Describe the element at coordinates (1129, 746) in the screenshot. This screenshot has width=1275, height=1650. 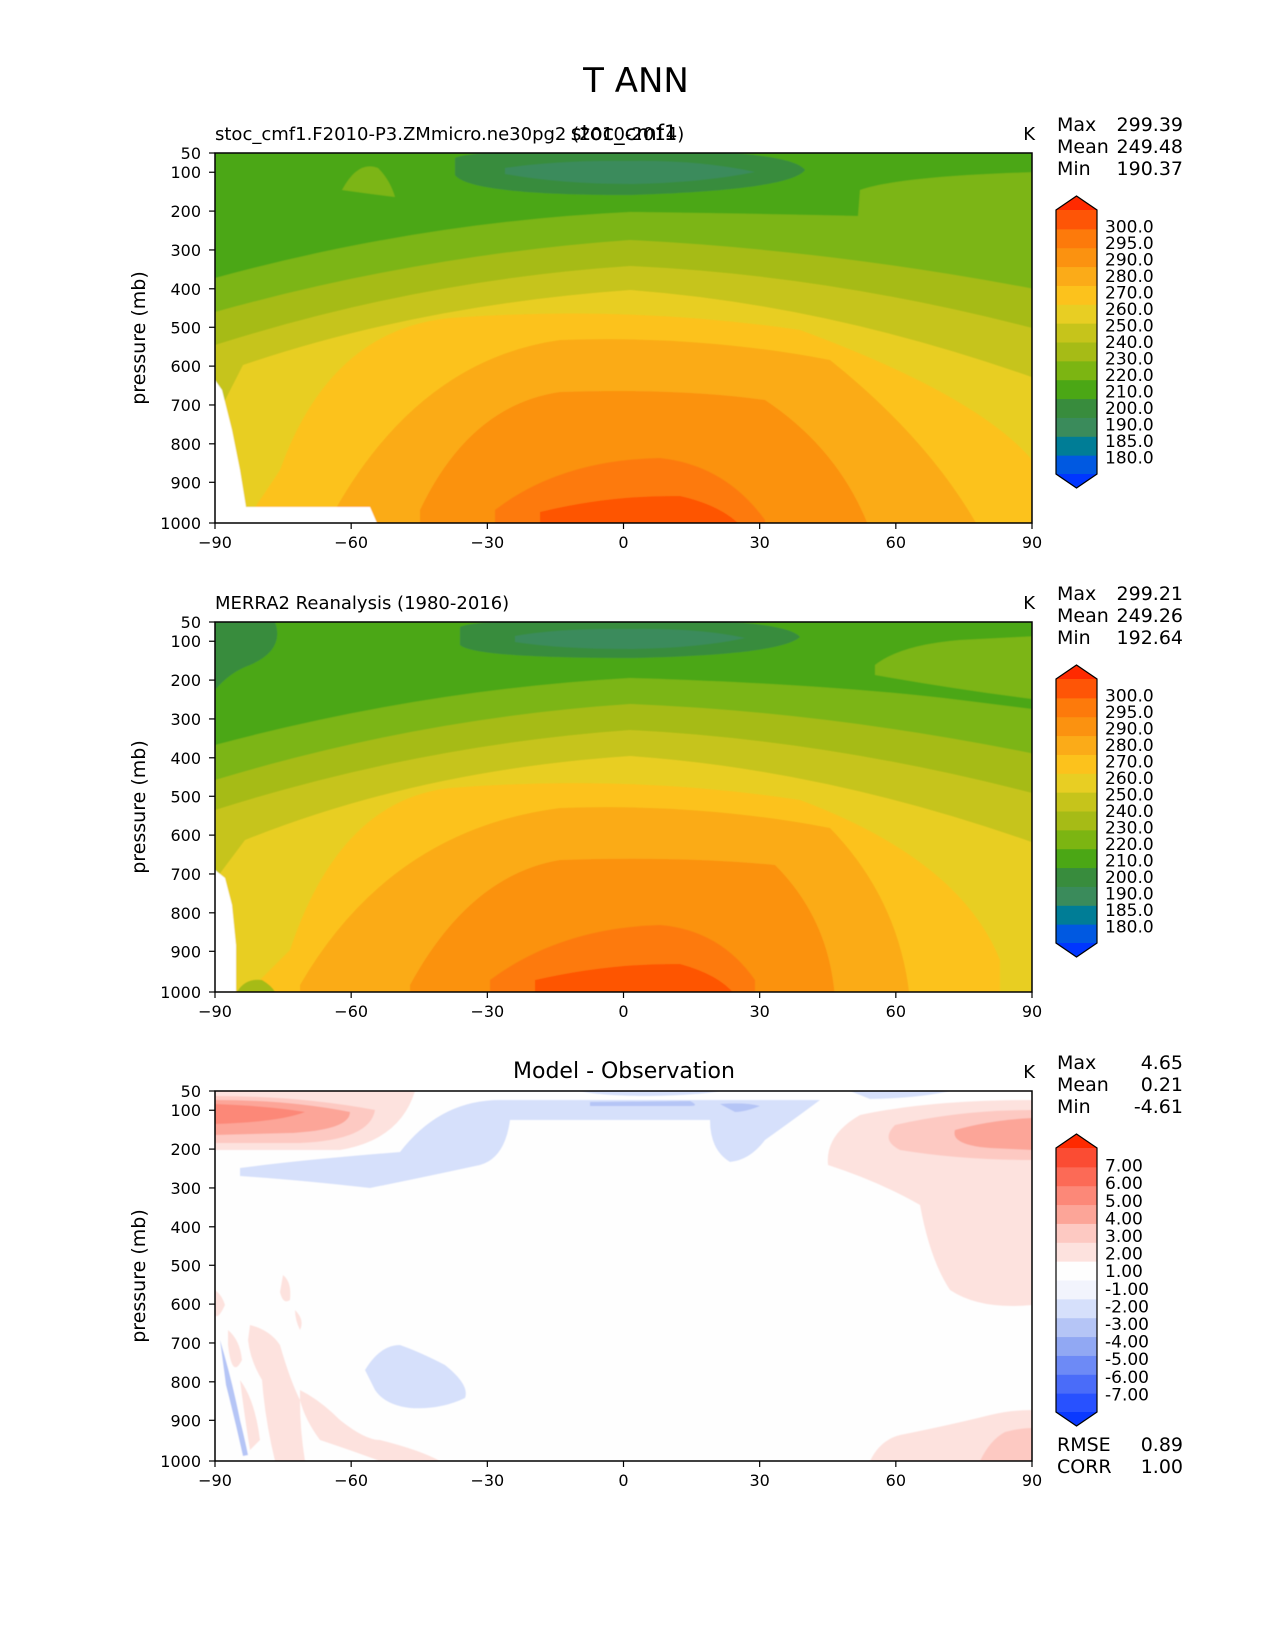
I see `colorbar-label: 280.0` at that location.